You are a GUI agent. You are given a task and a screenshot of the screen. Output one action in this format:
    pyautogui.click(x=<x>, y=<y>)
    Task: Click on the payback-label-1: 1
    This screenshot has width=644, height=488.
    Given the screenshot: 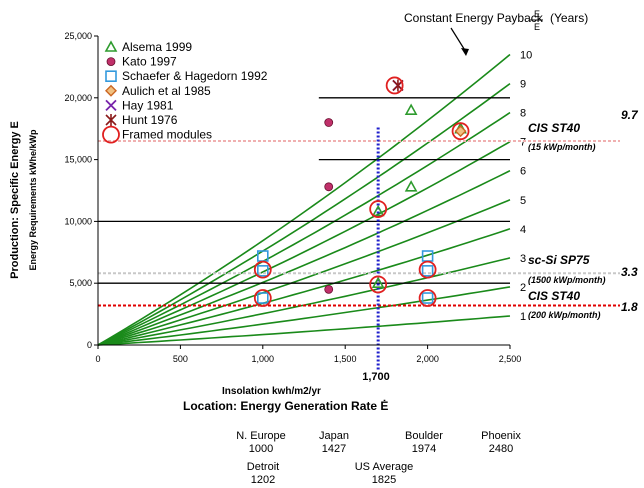 What is the action you would take?
    pyautogui.click(x=523, y=317)
    